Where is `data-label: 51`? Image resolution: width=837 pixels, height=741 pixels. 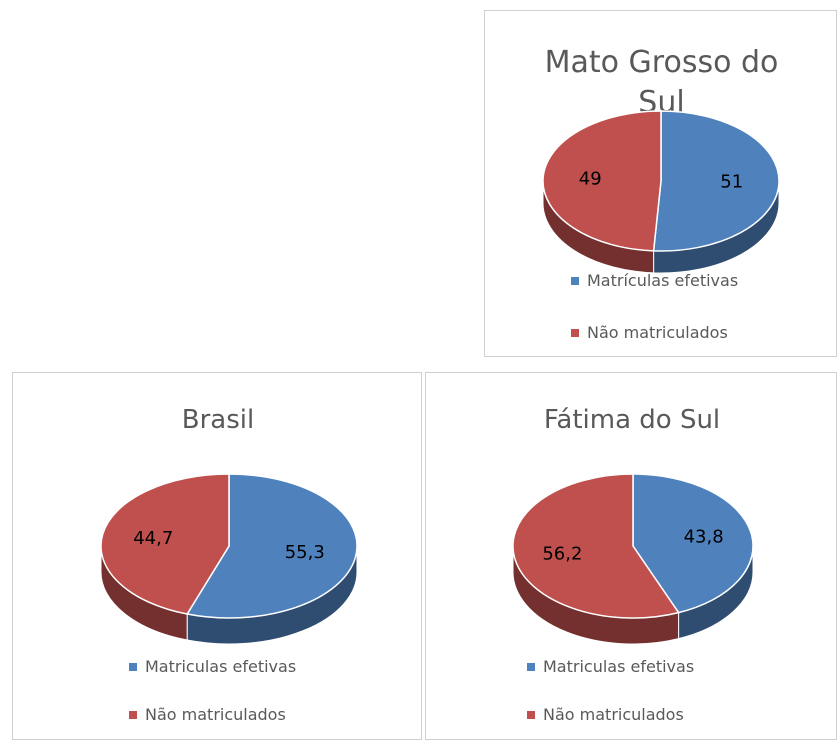 data-label: 51 is located at coordinates (731, 181).